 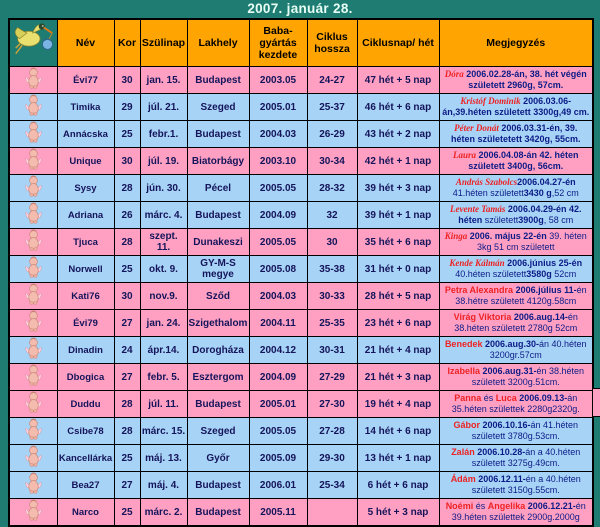 I want to click on cell-nev: Tjuca, so click(x=85, y=242).